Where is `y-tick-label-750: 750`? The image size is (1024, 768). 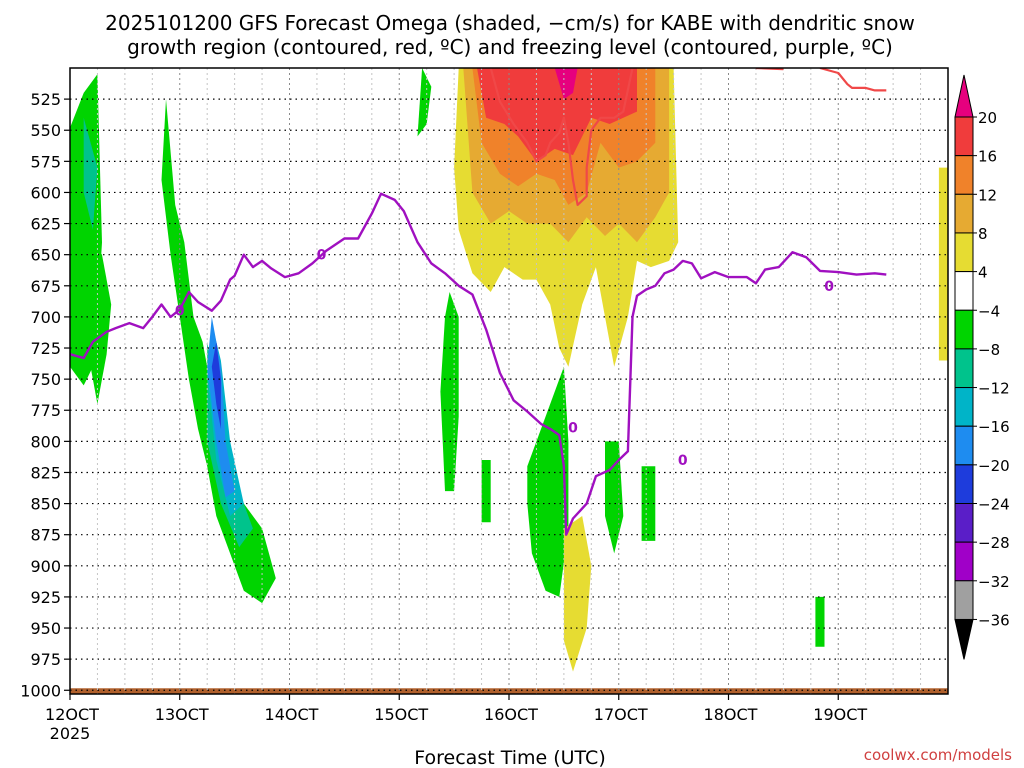
y-tick-label-750: 750 is located at coordinates (45, 379).